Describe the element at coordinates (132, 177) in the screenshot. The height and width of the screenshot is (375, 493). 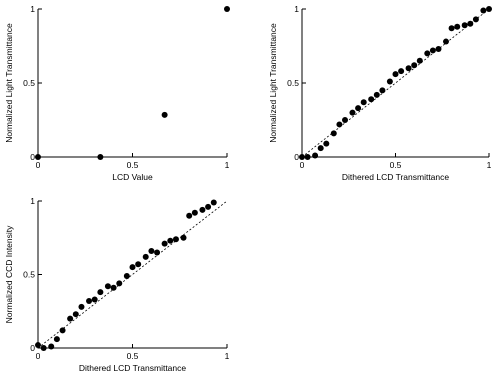
I see `x-axis-title: LCD Value` at that location.